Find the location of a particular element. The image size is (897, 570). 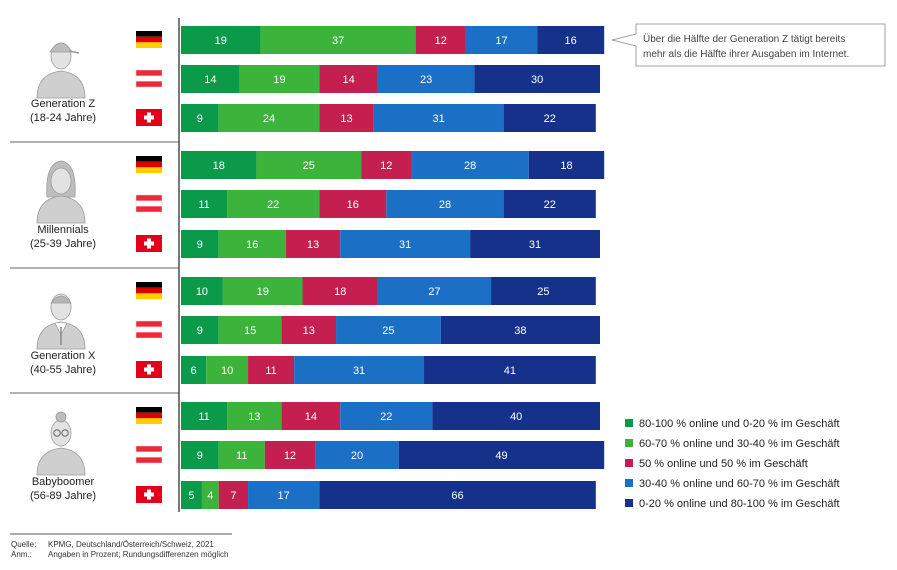

bar-value-label: 23 is located at coordinates (426, 80).